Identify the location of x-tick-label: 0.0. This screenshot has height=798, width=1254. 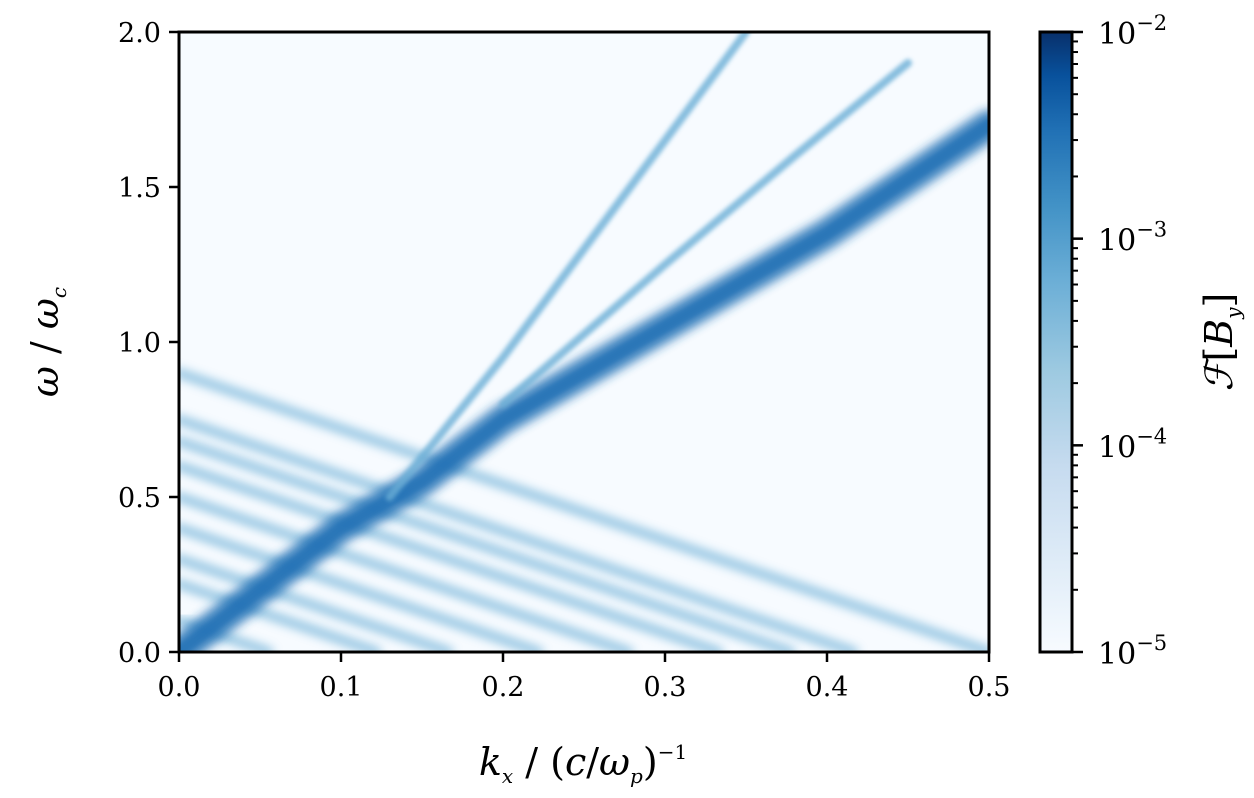
(179, 687).